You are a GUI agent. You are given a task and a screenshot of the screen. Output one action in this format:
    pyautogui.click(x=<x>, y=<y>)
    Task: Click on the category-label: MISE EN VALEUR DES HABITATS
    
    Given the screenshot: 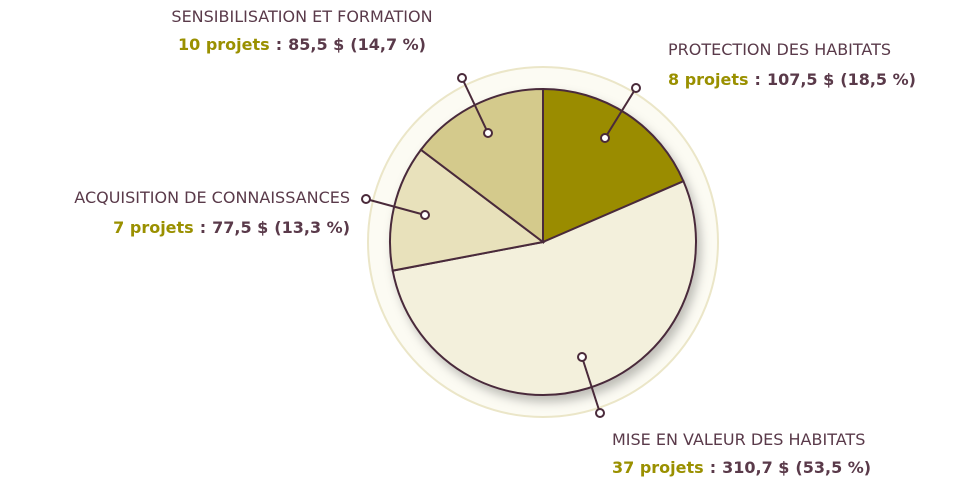 What is the action you would take?
    pyautogui.click(x=738, y=439)
    